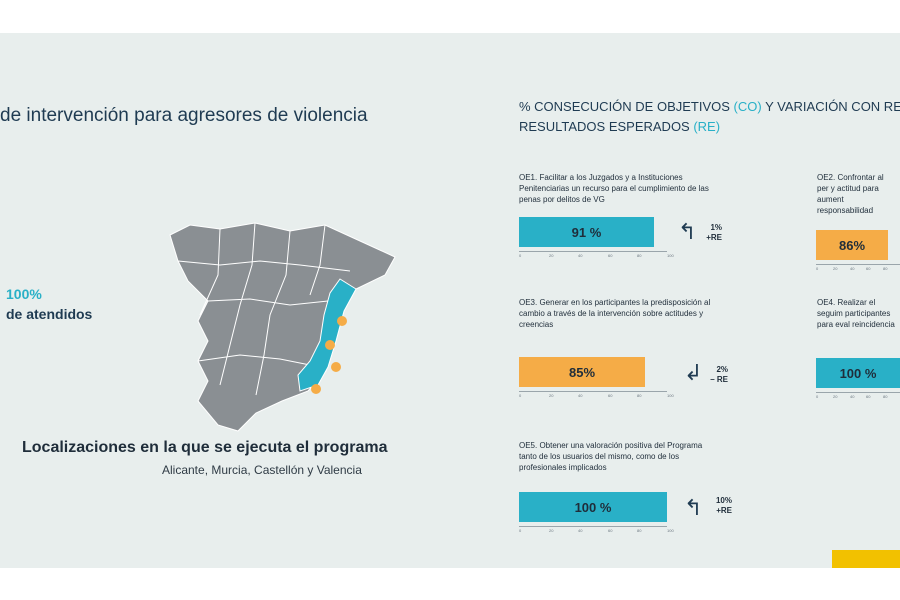  I want to click on stat-value: 100%, so click(24, 294).